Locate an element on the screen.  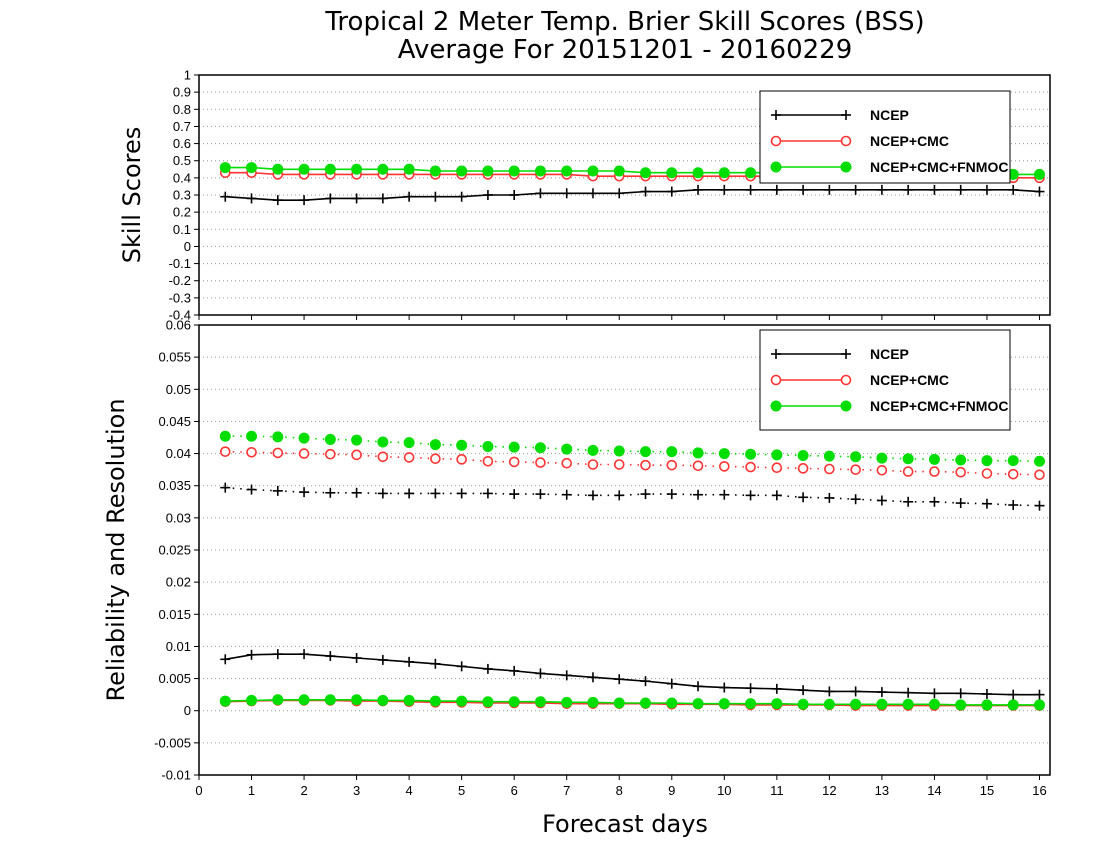
x-tick-label: 2 is located at coordinates (303, 790).